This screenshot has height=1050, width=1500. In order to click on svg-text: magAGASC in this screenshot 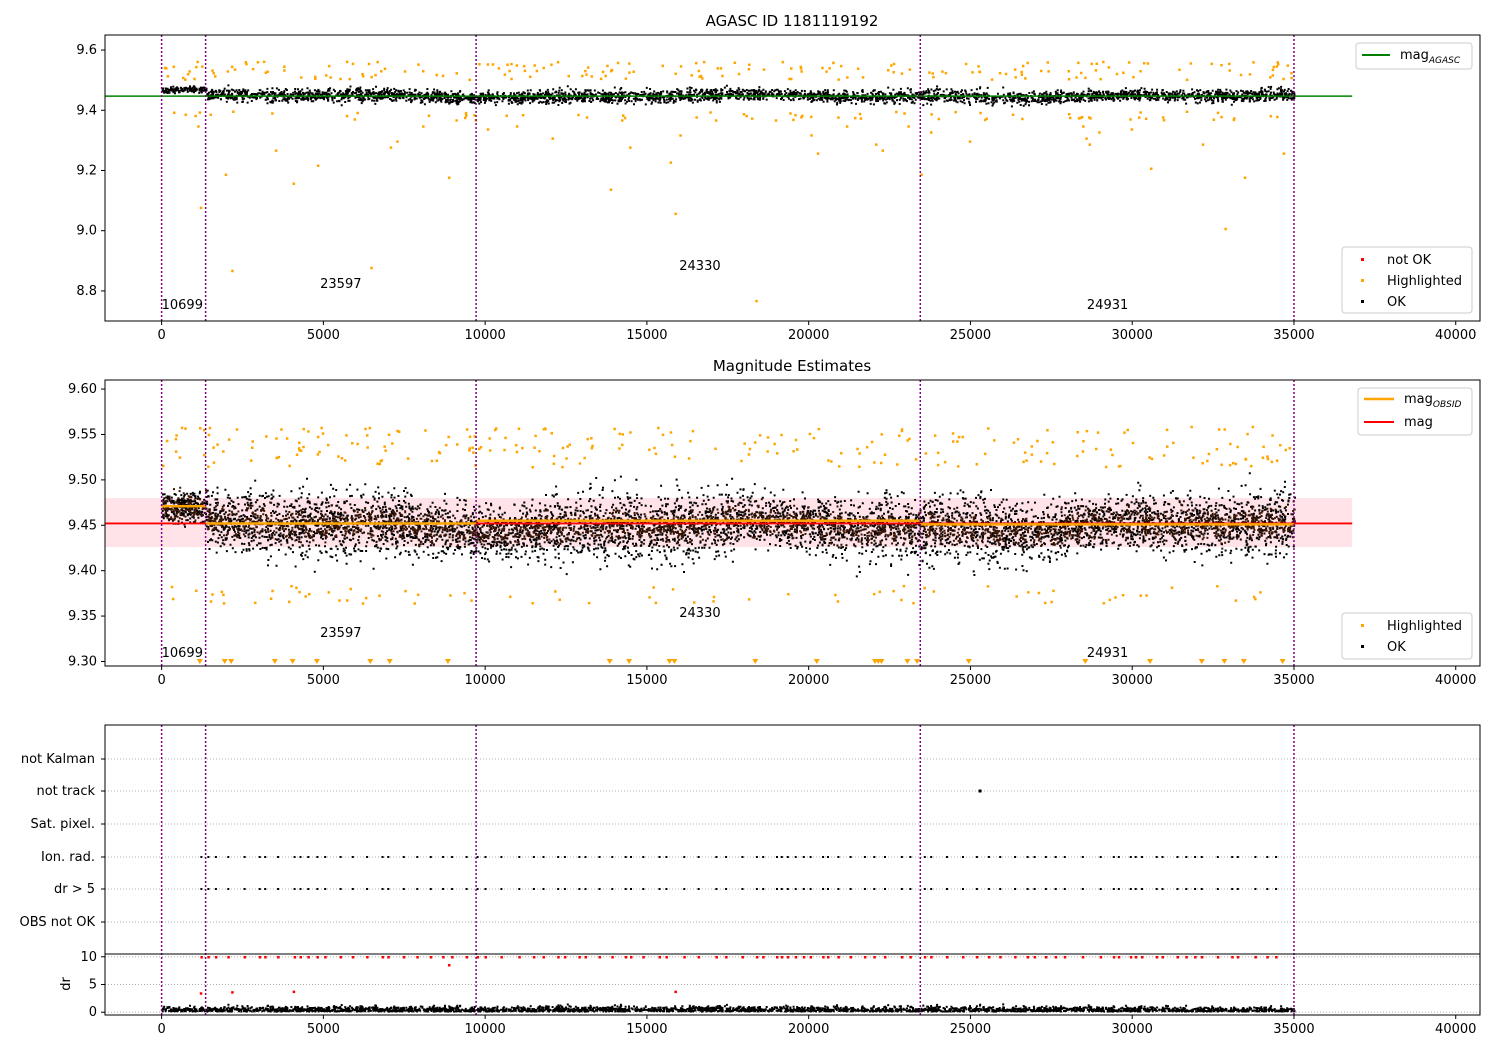, I will do `click(1430, 57)`.